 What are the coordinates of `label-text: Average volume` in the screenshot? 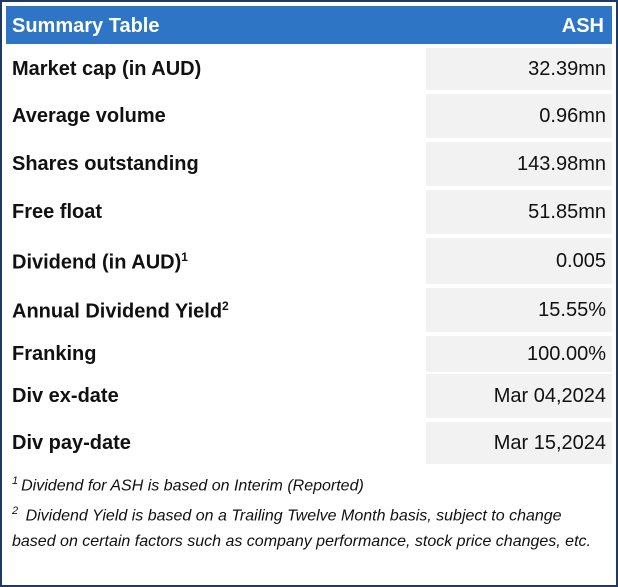 It's located at (89, 116).